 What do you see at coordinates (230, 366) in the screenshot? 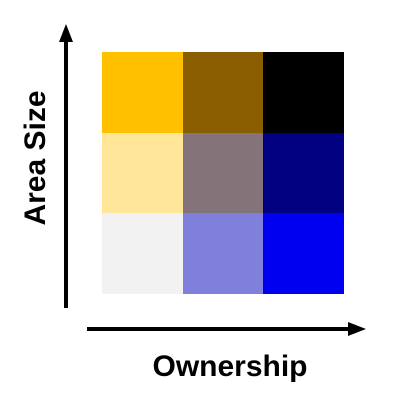
I see `x-axis-label: Ownership` at bounding box center [230, 366].